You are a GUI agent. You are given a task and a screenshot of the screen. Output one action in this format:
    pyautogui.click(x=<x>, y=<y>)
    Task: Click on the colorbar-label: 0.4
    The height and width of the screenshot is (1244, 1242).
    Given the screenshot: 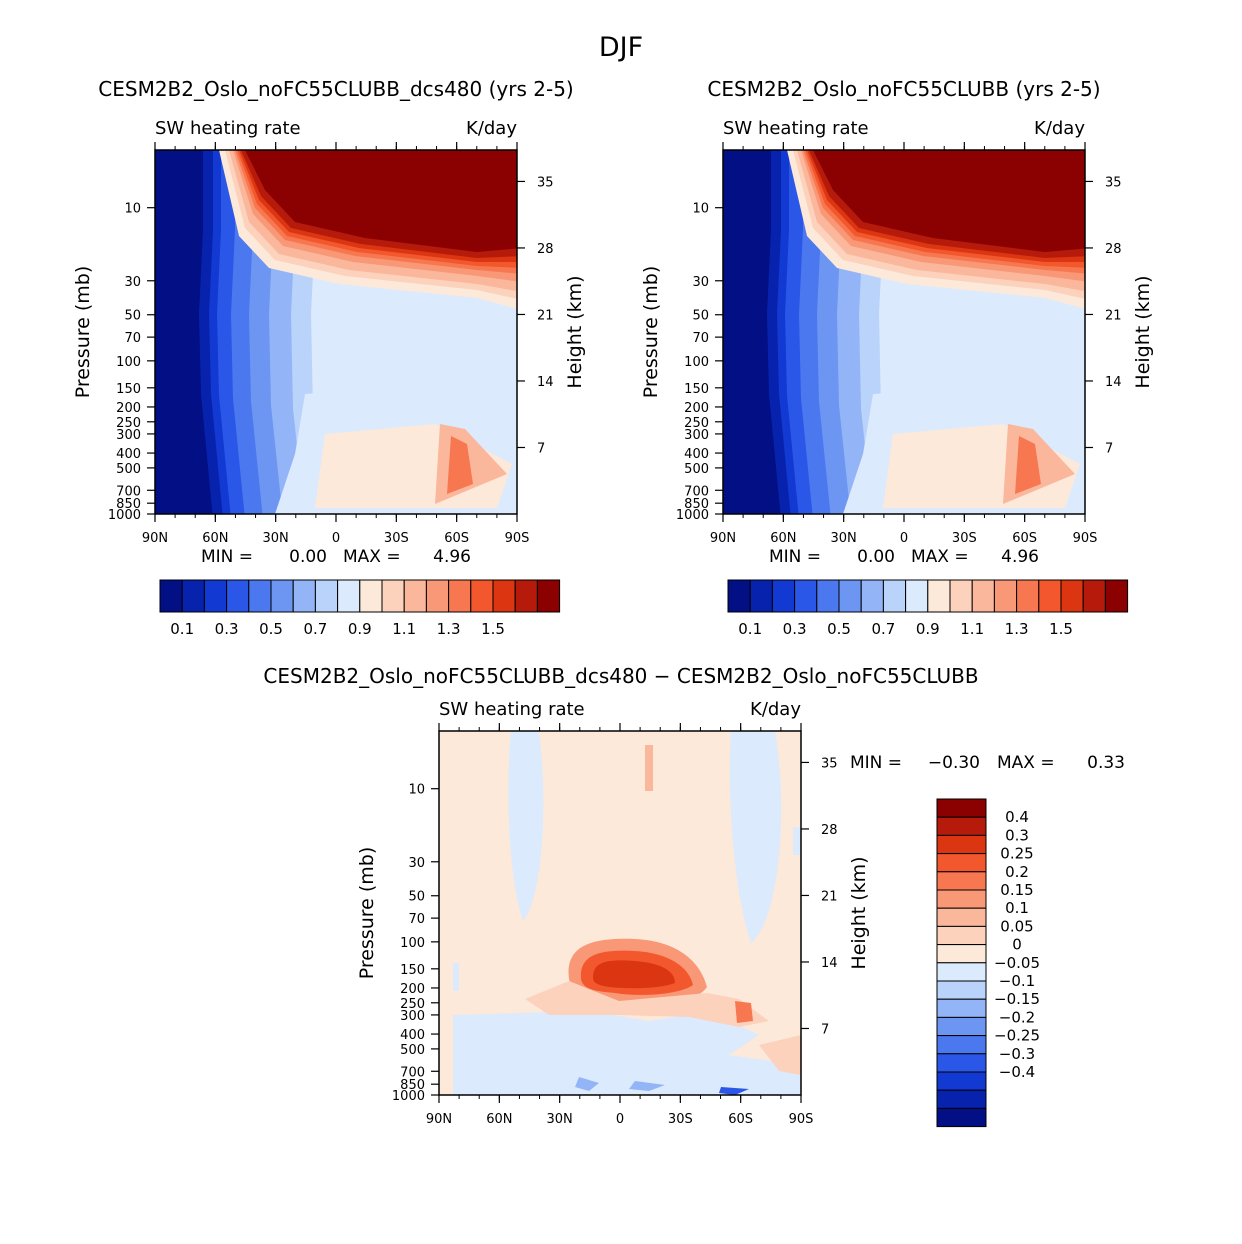 What is the action you would take?
    pyautogui.click(x=1017, y=817)
    